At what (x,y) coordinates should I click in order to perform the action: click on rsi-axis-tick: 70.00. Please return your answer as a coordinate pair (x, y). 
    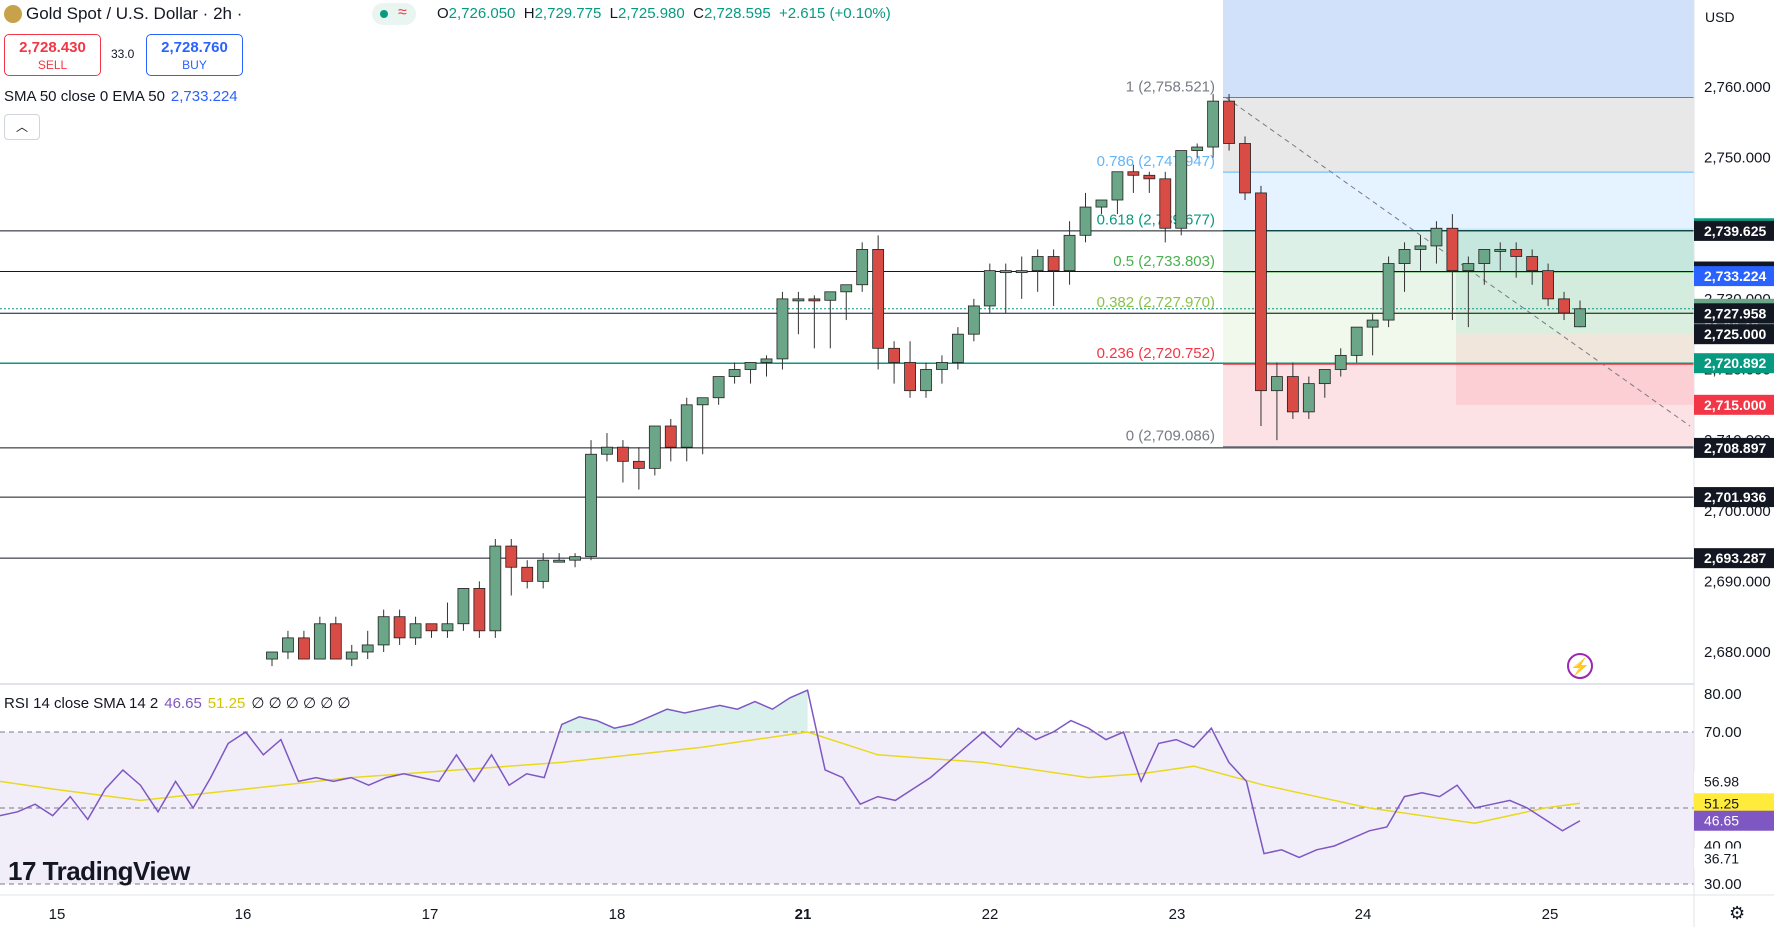
    Looking at the image, I should click on (1723, 732).